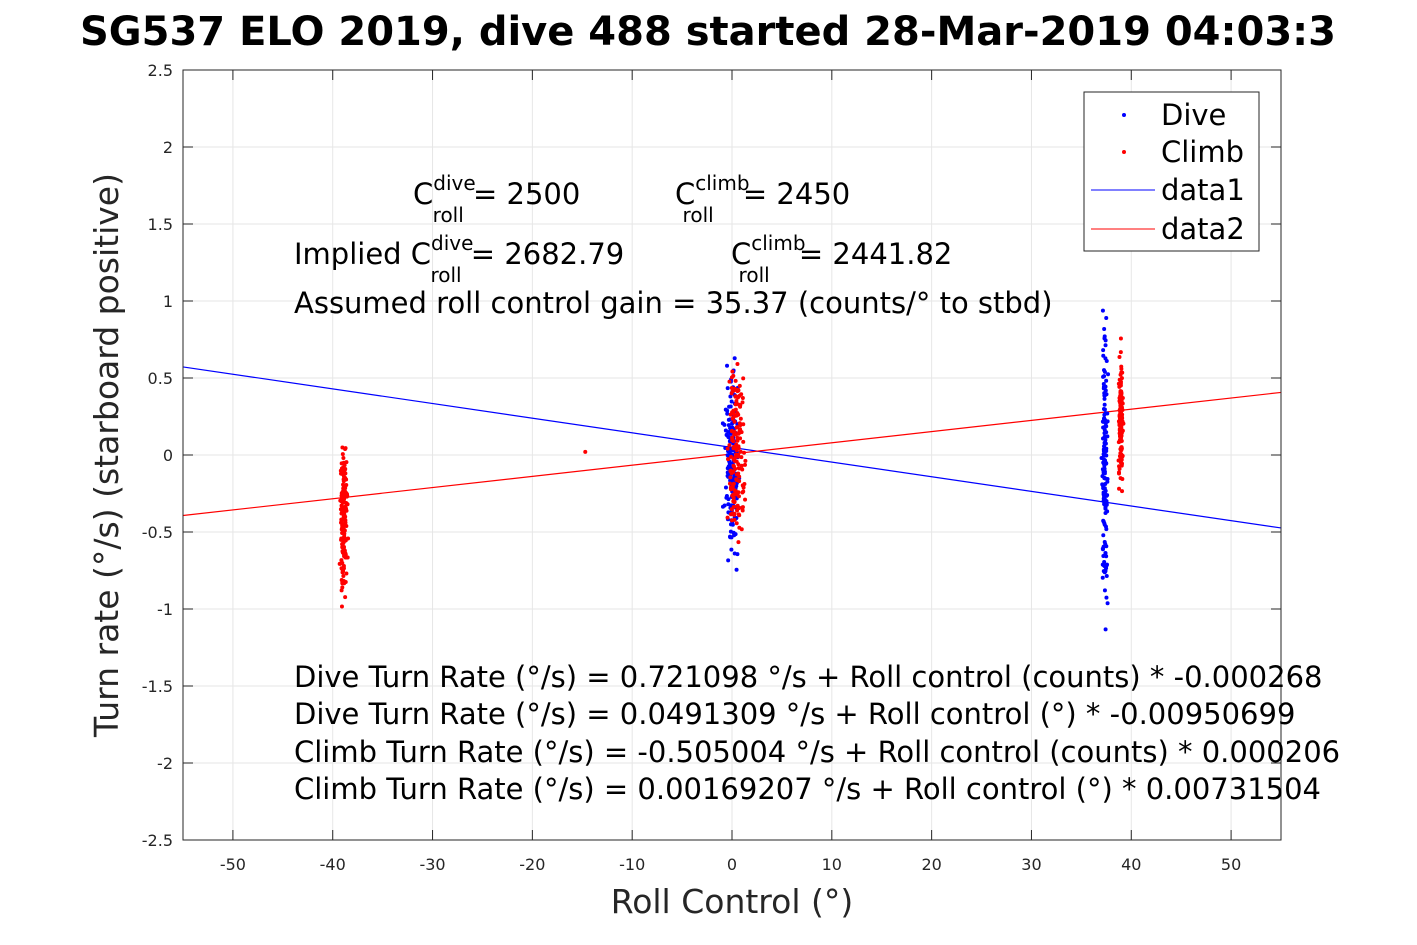  Describe the element at coordinates (732, 901) in the screenshot. I see `x-axis-label: Roll Control (°)` at that location.